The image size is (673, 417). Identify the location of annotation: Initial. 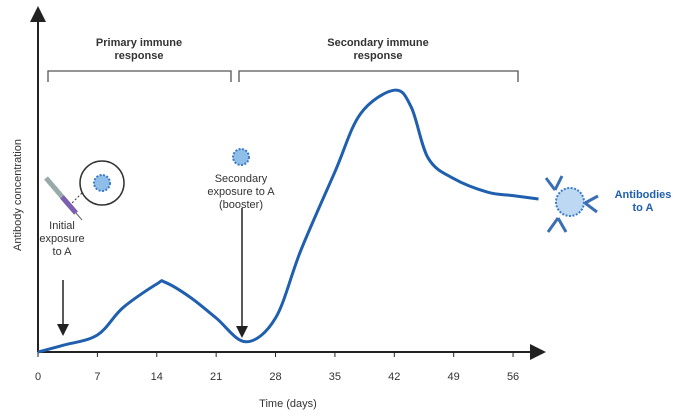
(62, 226).